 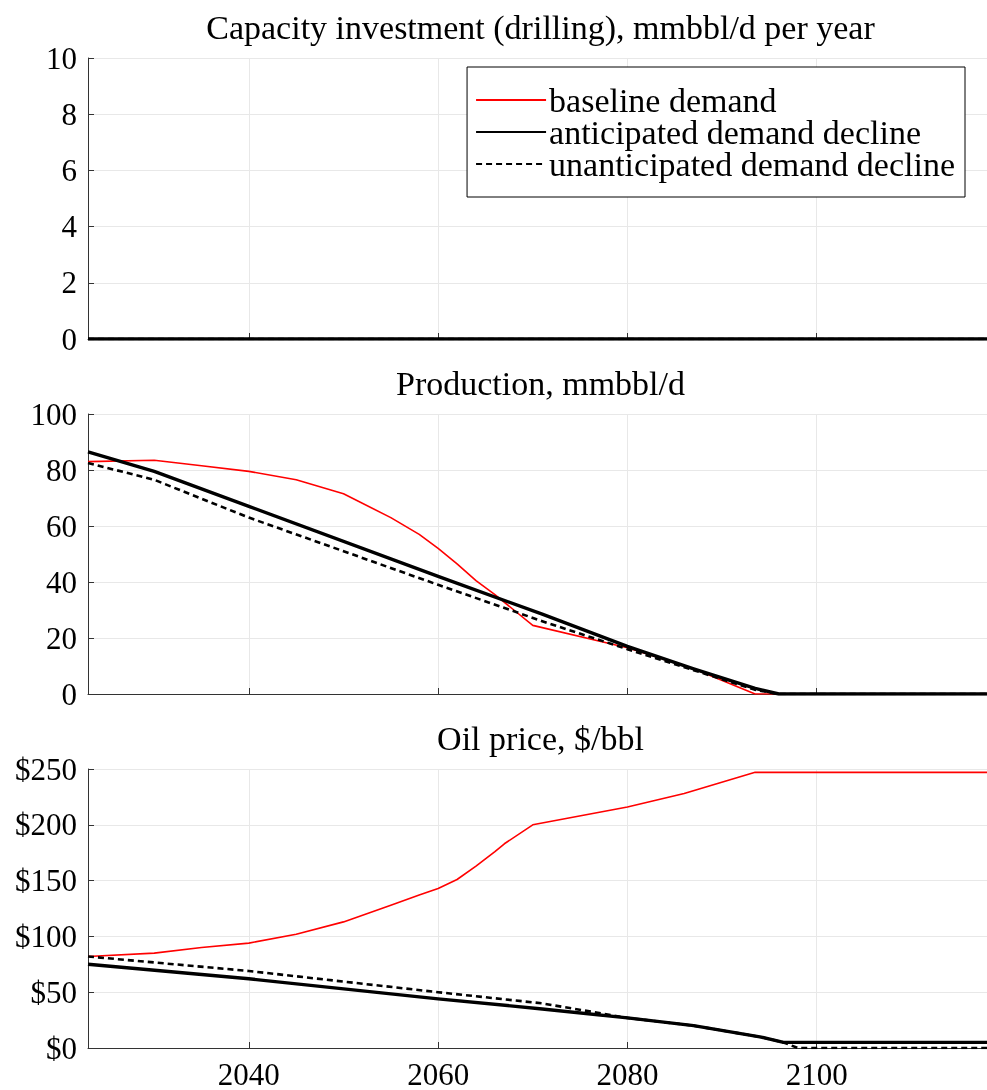 I want to click on y-tick-label: 10, so click(x=61, y=58).